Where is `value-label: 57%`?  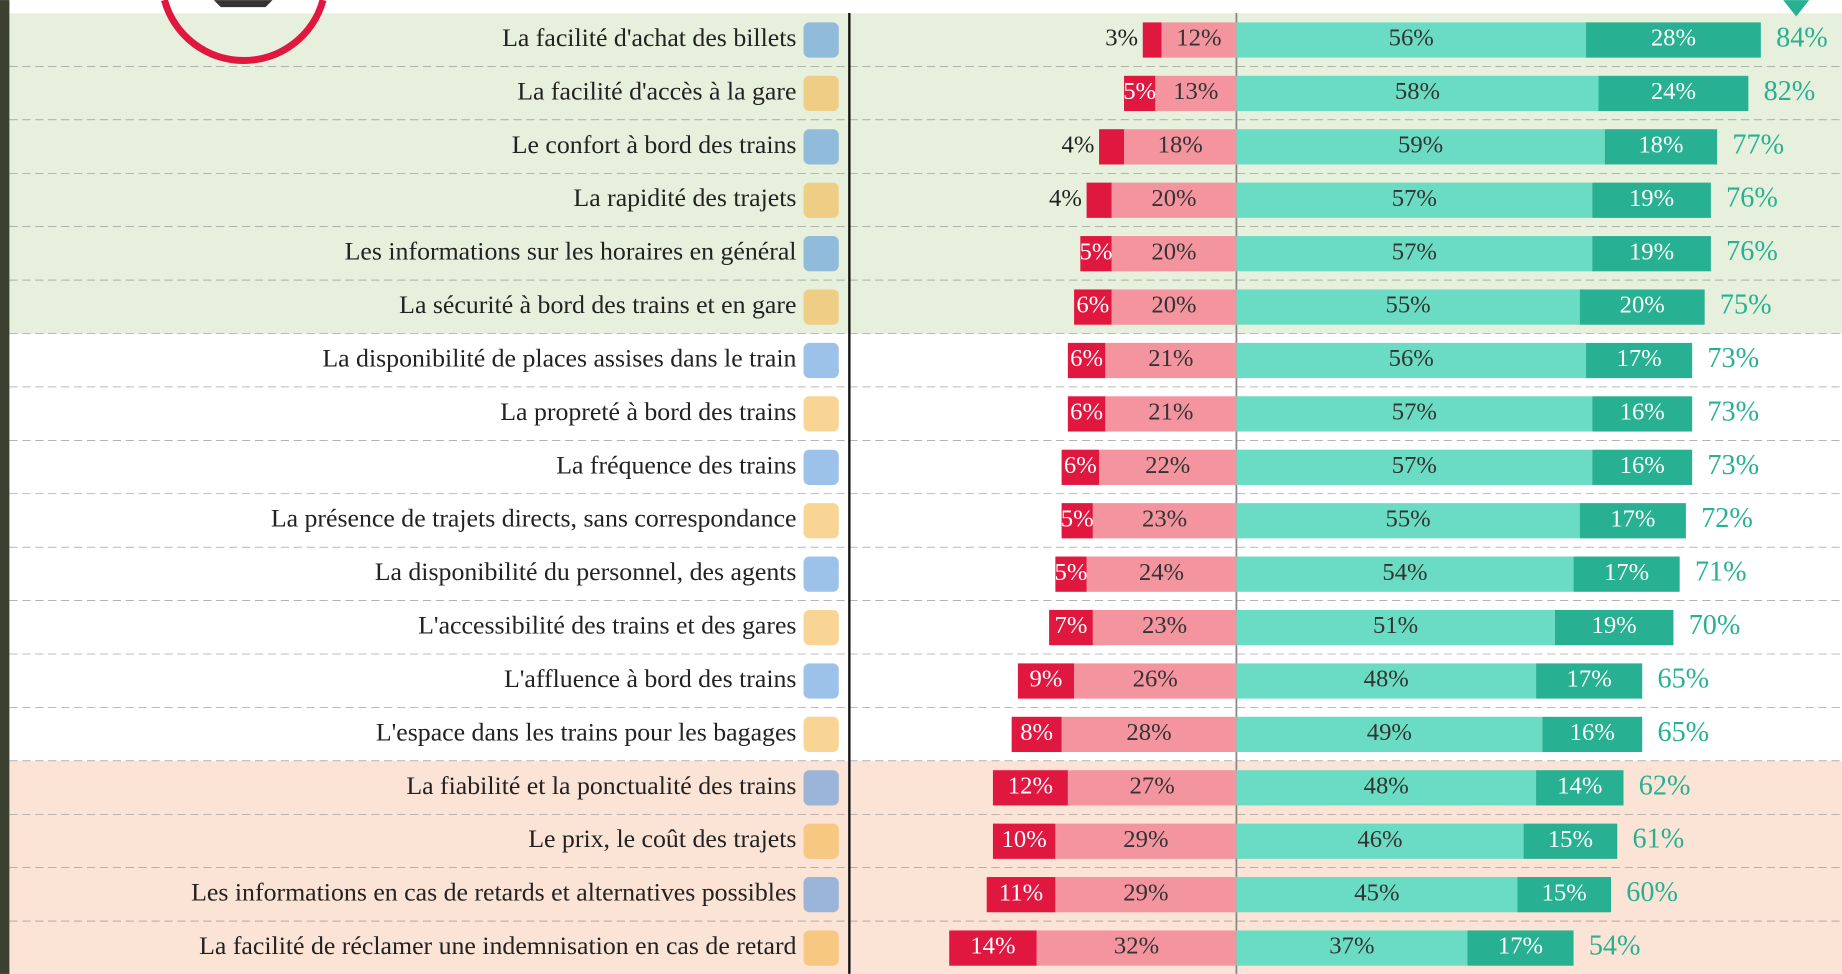 value-label: 57% is located at coordinates (1414, 465).